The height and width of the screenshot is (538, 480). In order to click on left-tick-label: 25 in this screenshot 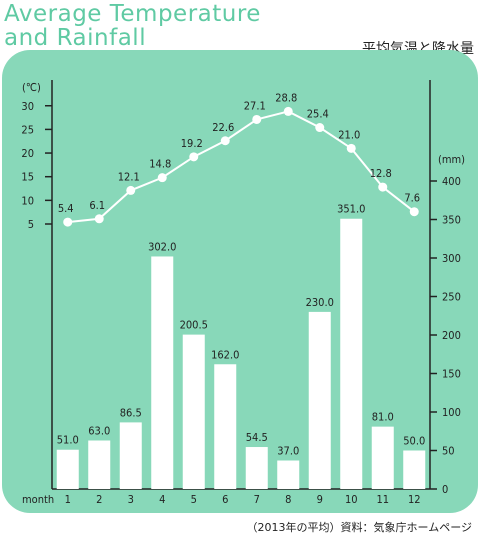, I will do `click(27, 129)`.